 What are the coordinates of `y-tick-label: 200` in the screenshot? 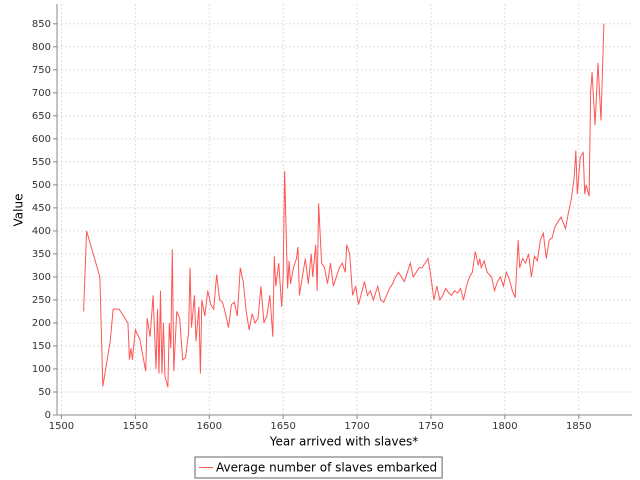 It's located at (41, 323).